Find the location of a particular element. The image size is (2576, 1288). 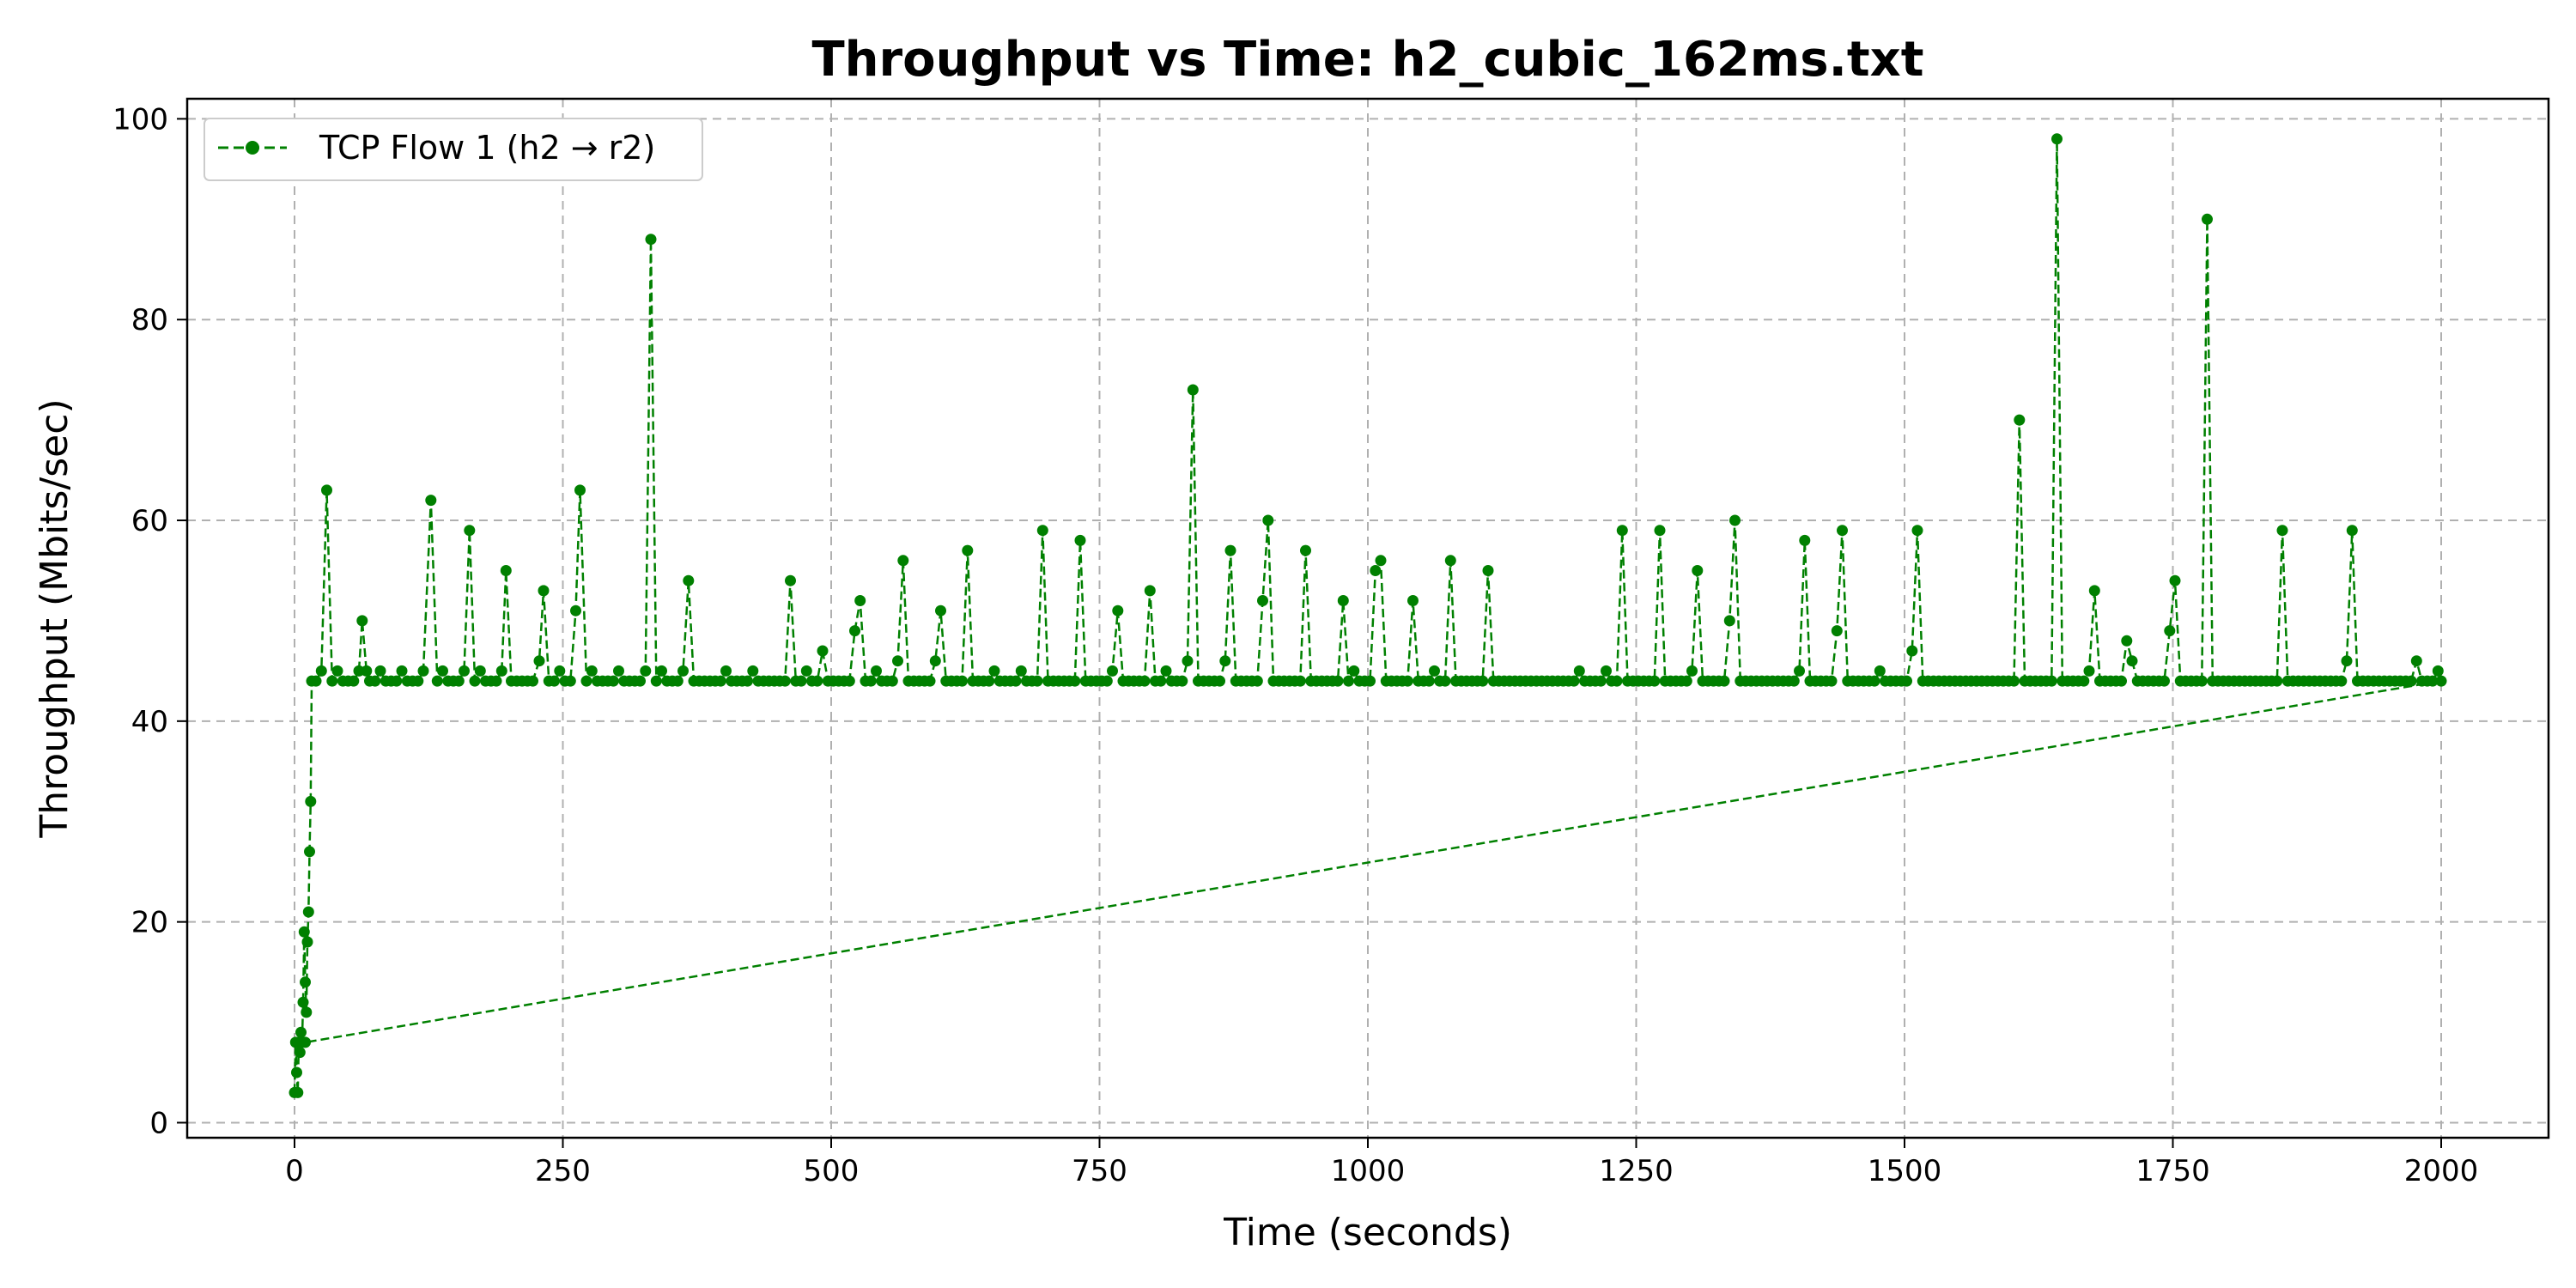

x-tick-label: 0 is located at coordinates (294, 1171).